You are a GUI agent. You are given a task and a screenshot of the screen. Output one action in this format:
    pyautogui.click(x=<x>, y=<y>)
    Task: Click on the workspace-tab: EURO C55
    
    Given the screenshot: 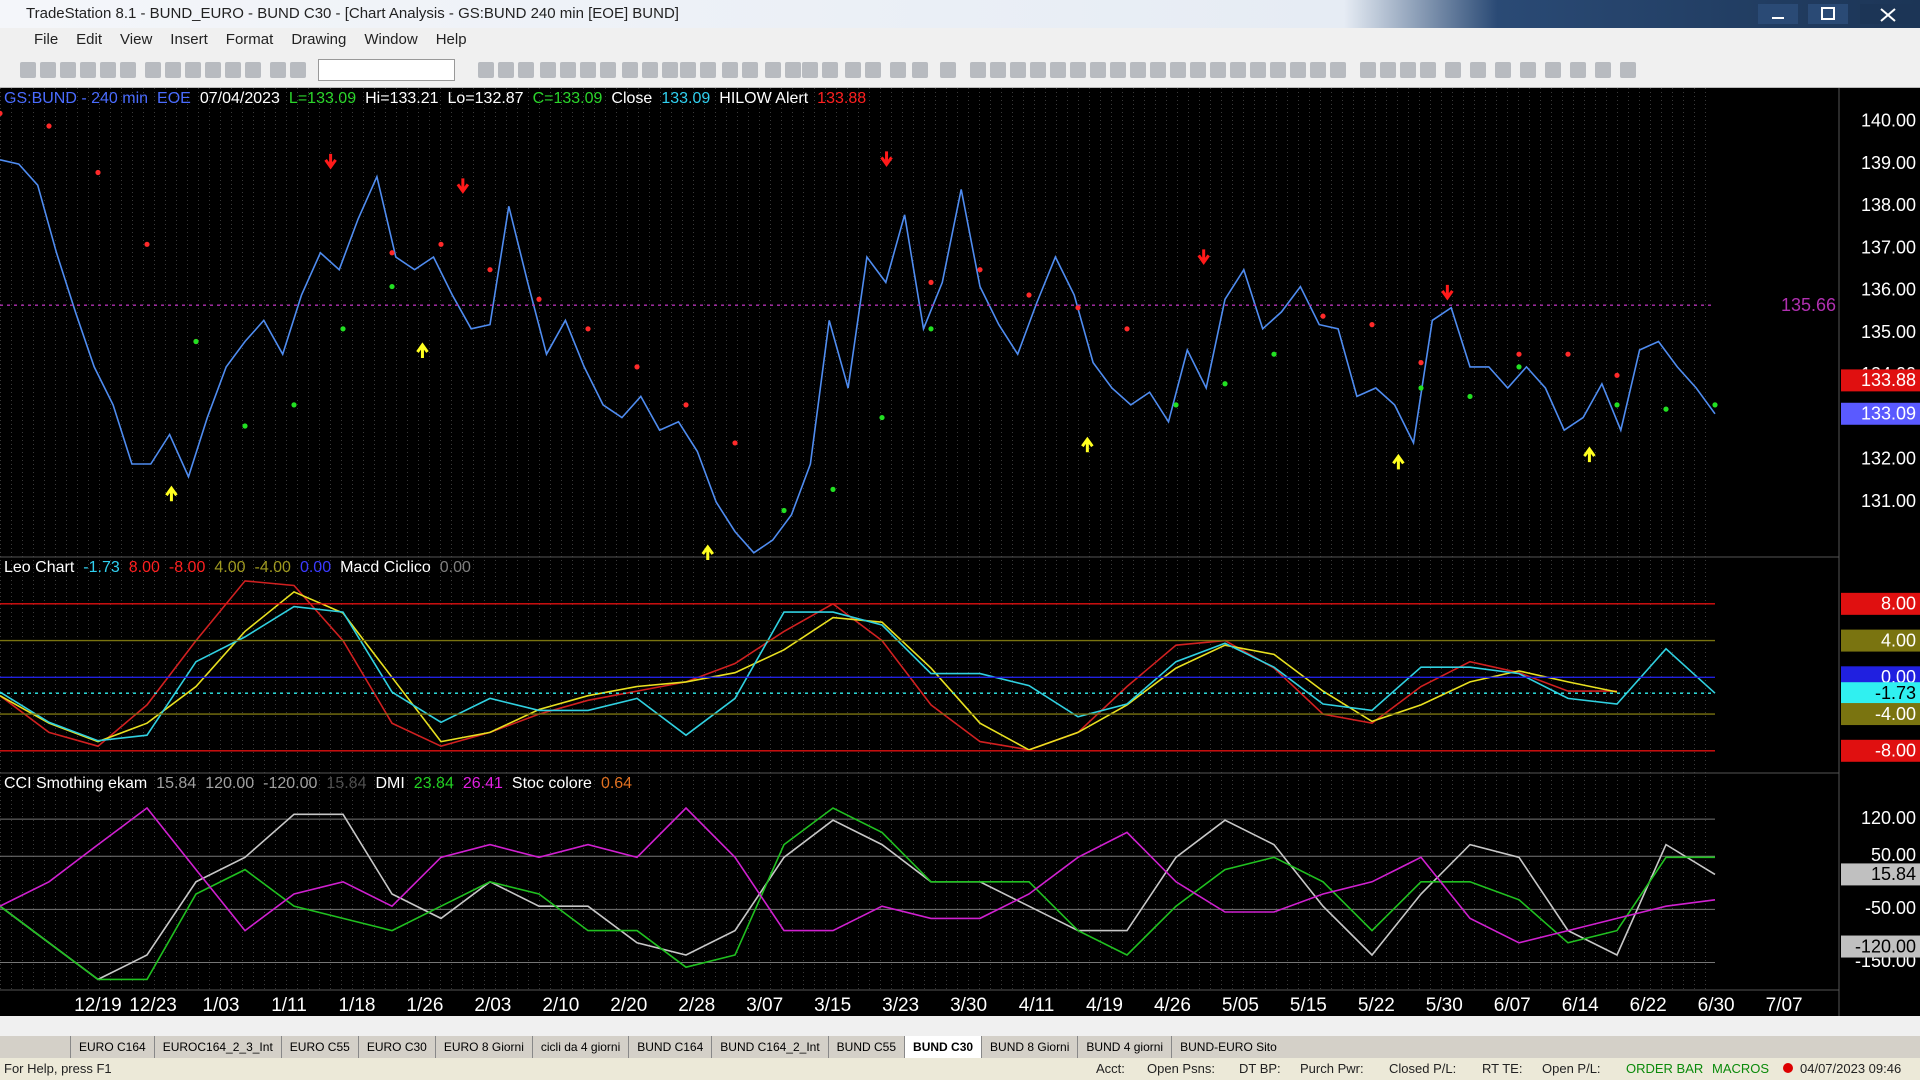 What is the action you would take?
    pyautogui.click(x=319, y=1047)
    